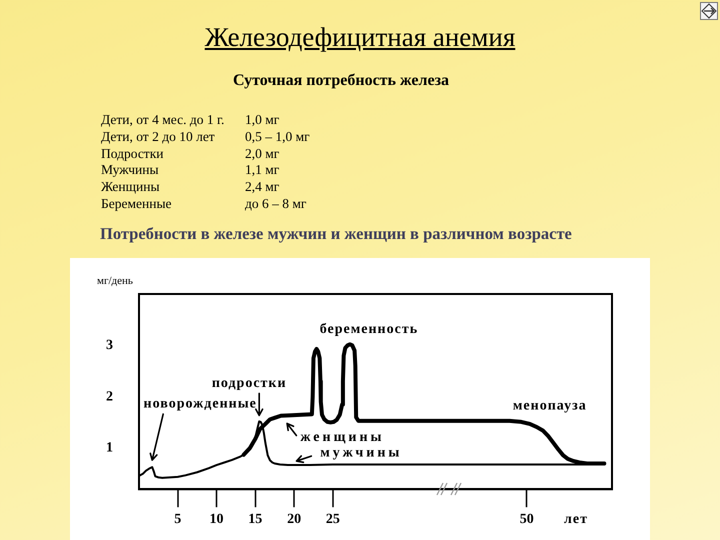 This screenshot has height=540, width=720. Describe the element at coordinates (276, 204) in the screenshot. I see `text: до 6 – 8 мг` at that location.